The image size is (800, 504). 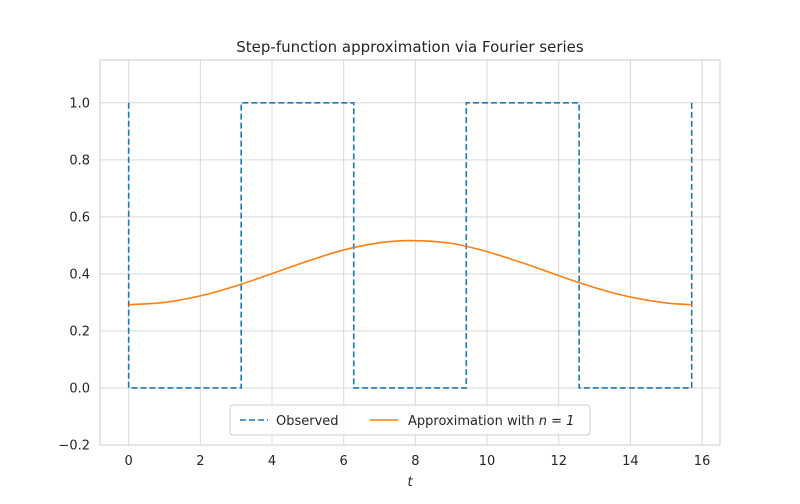 I want to click on legend-label-approximation: Approximation with n = 1, so click(x=491, y=421).